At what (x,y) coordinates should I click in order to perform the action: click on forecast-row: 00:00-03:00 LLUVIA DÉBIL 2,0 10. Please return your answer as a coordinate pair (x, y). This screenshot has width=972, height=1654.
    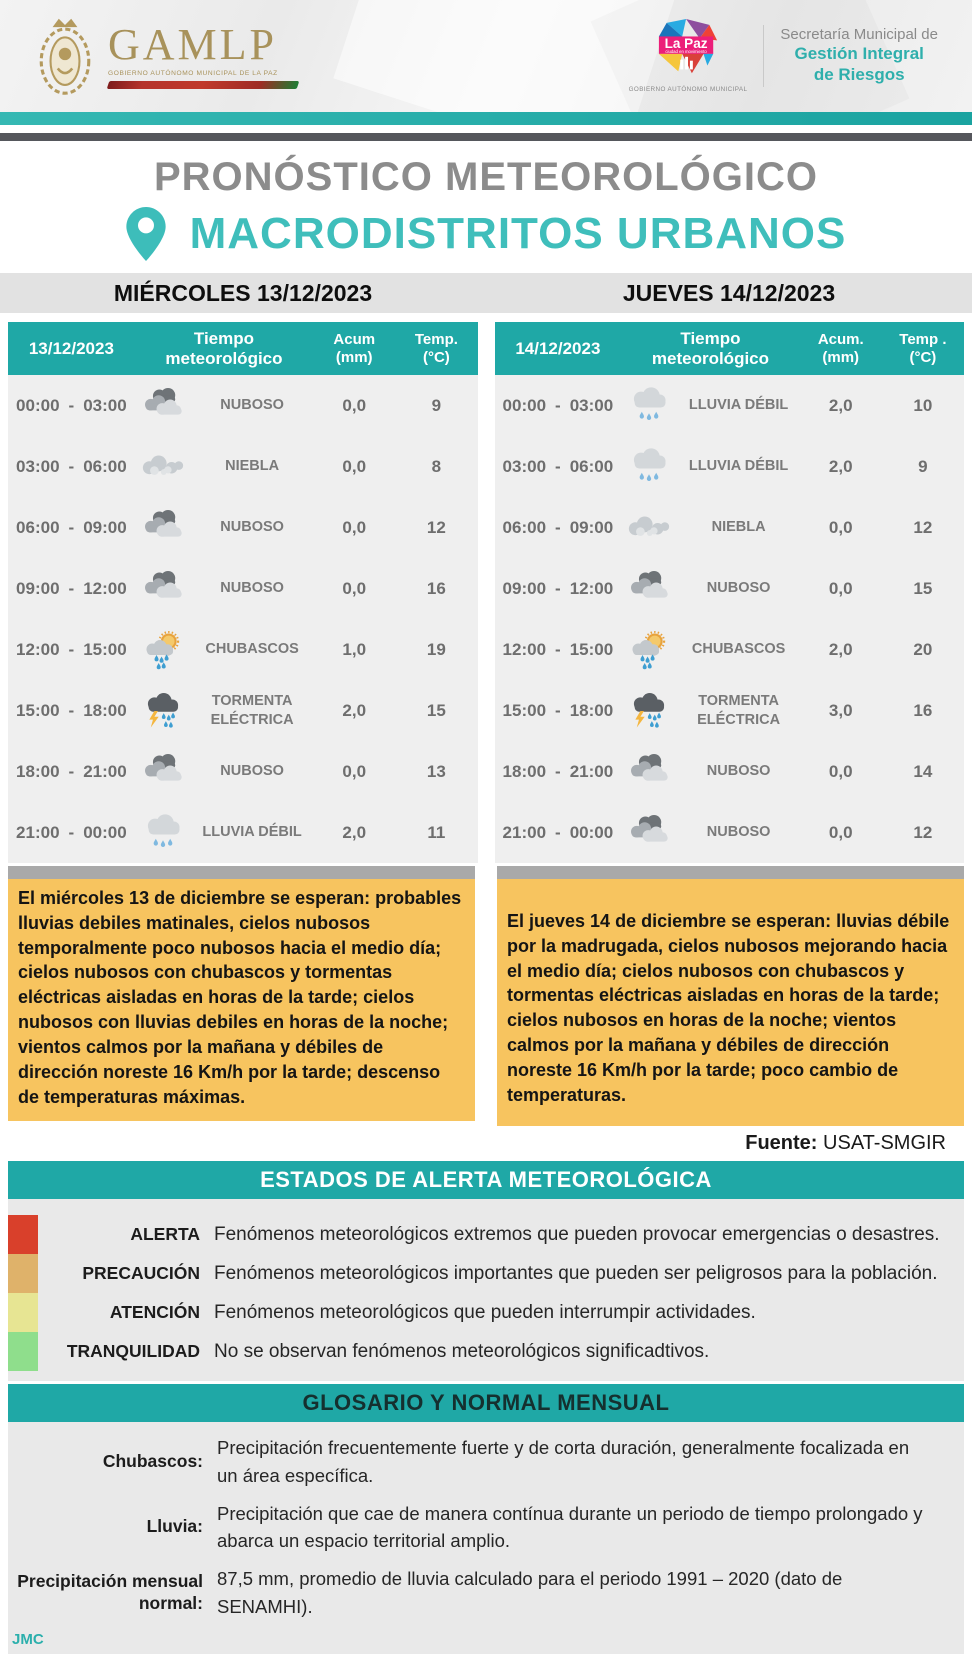
    Looking at the image, I should click on (730, 405).